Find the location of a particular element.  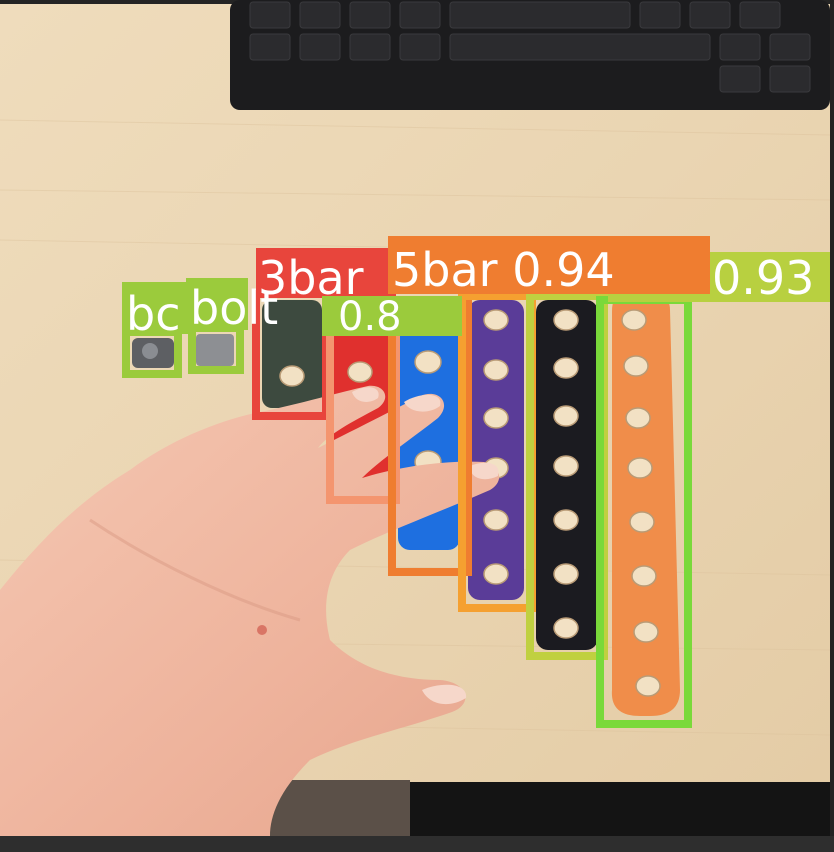

label-8bar-score: 0.93 is located at coordinates (763, 278).